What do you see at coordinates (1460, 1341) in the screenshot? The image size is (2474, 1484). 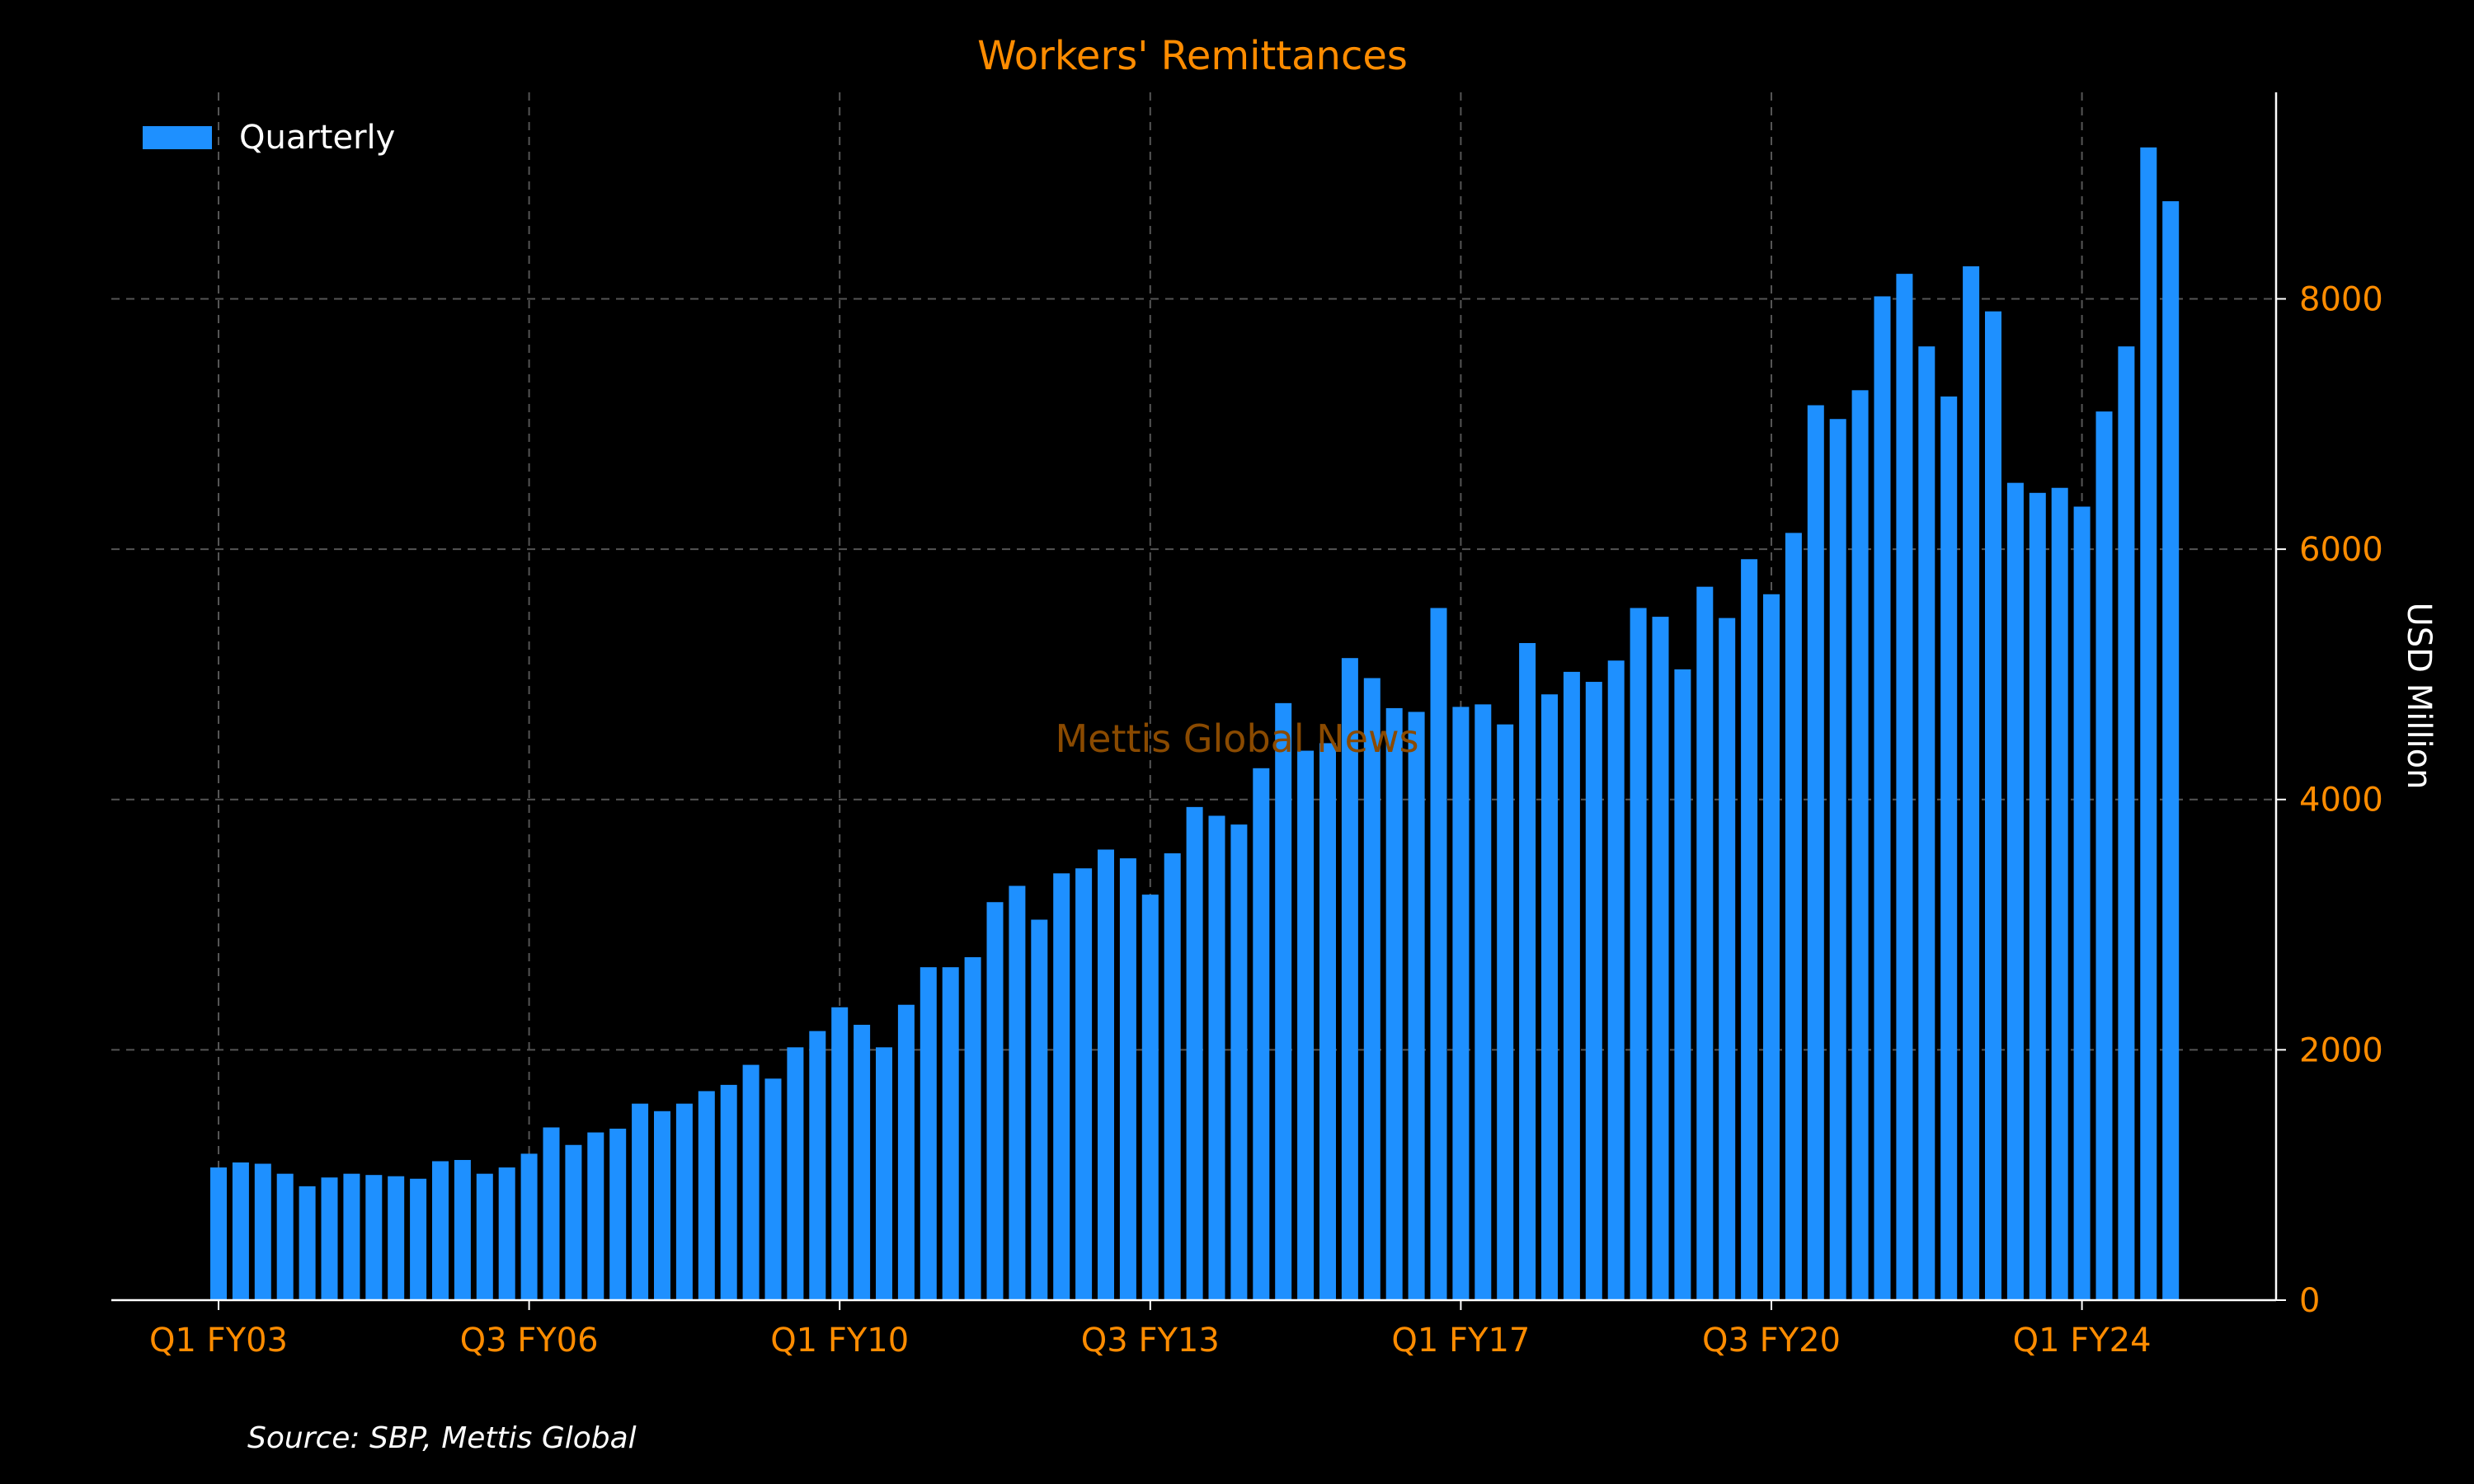 I see `x-tick-label: Q1 FY17` at bounding box center [1460, 1341].